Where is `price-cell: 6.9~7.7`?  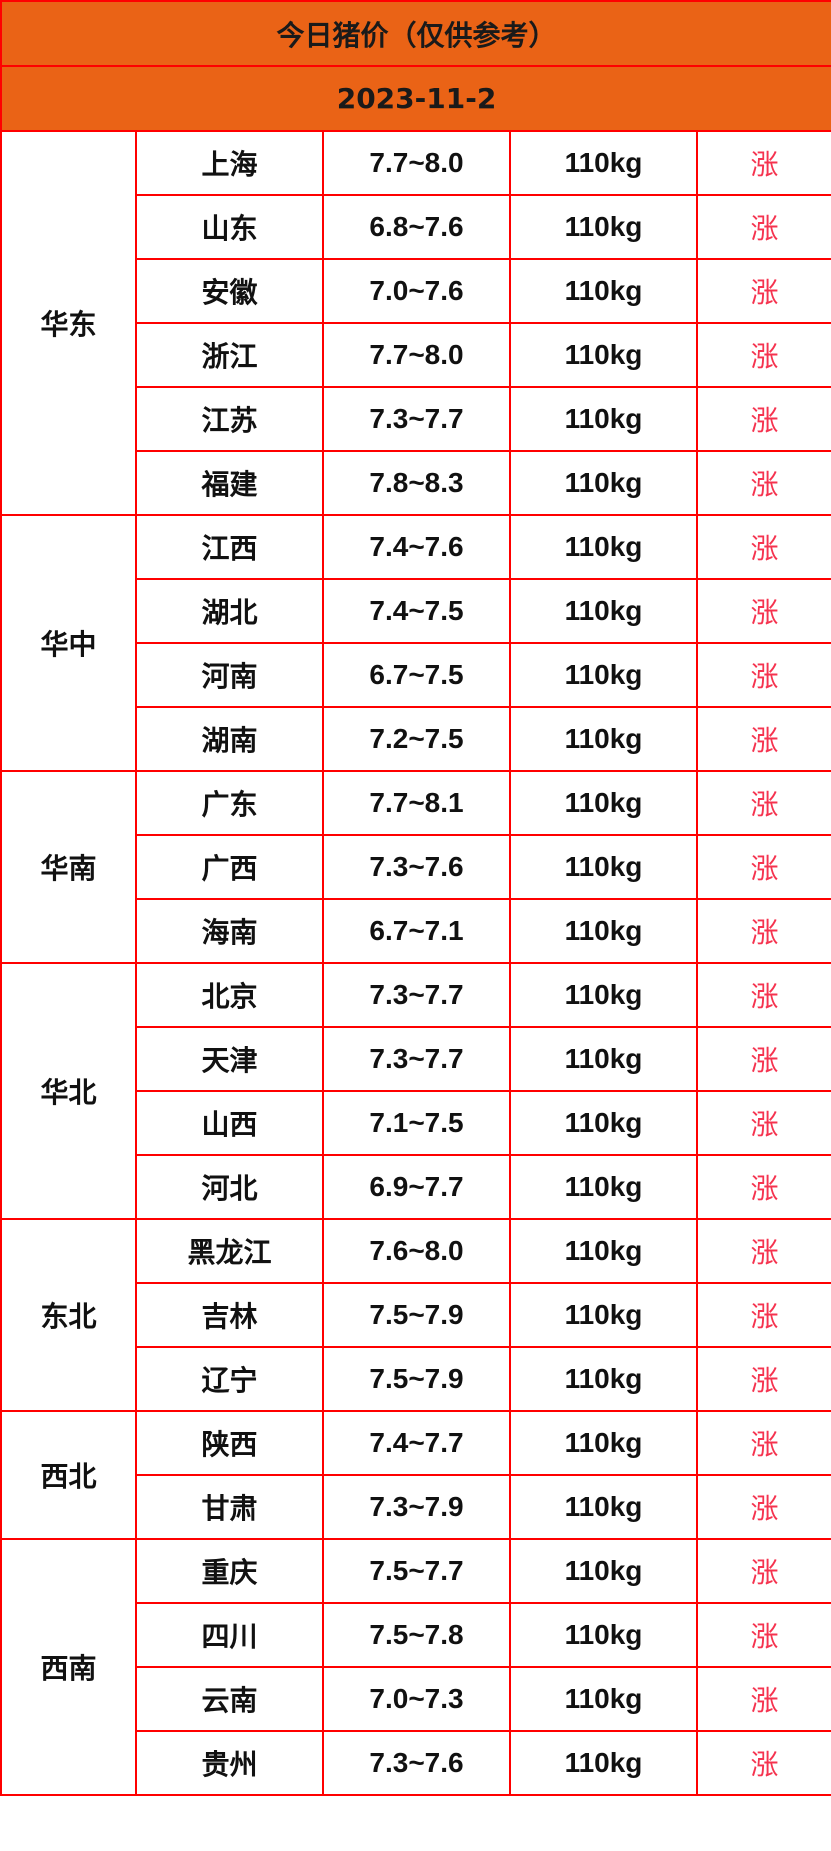
price-cell: 6.9~7.7 is located at coordinates (416, 1187).